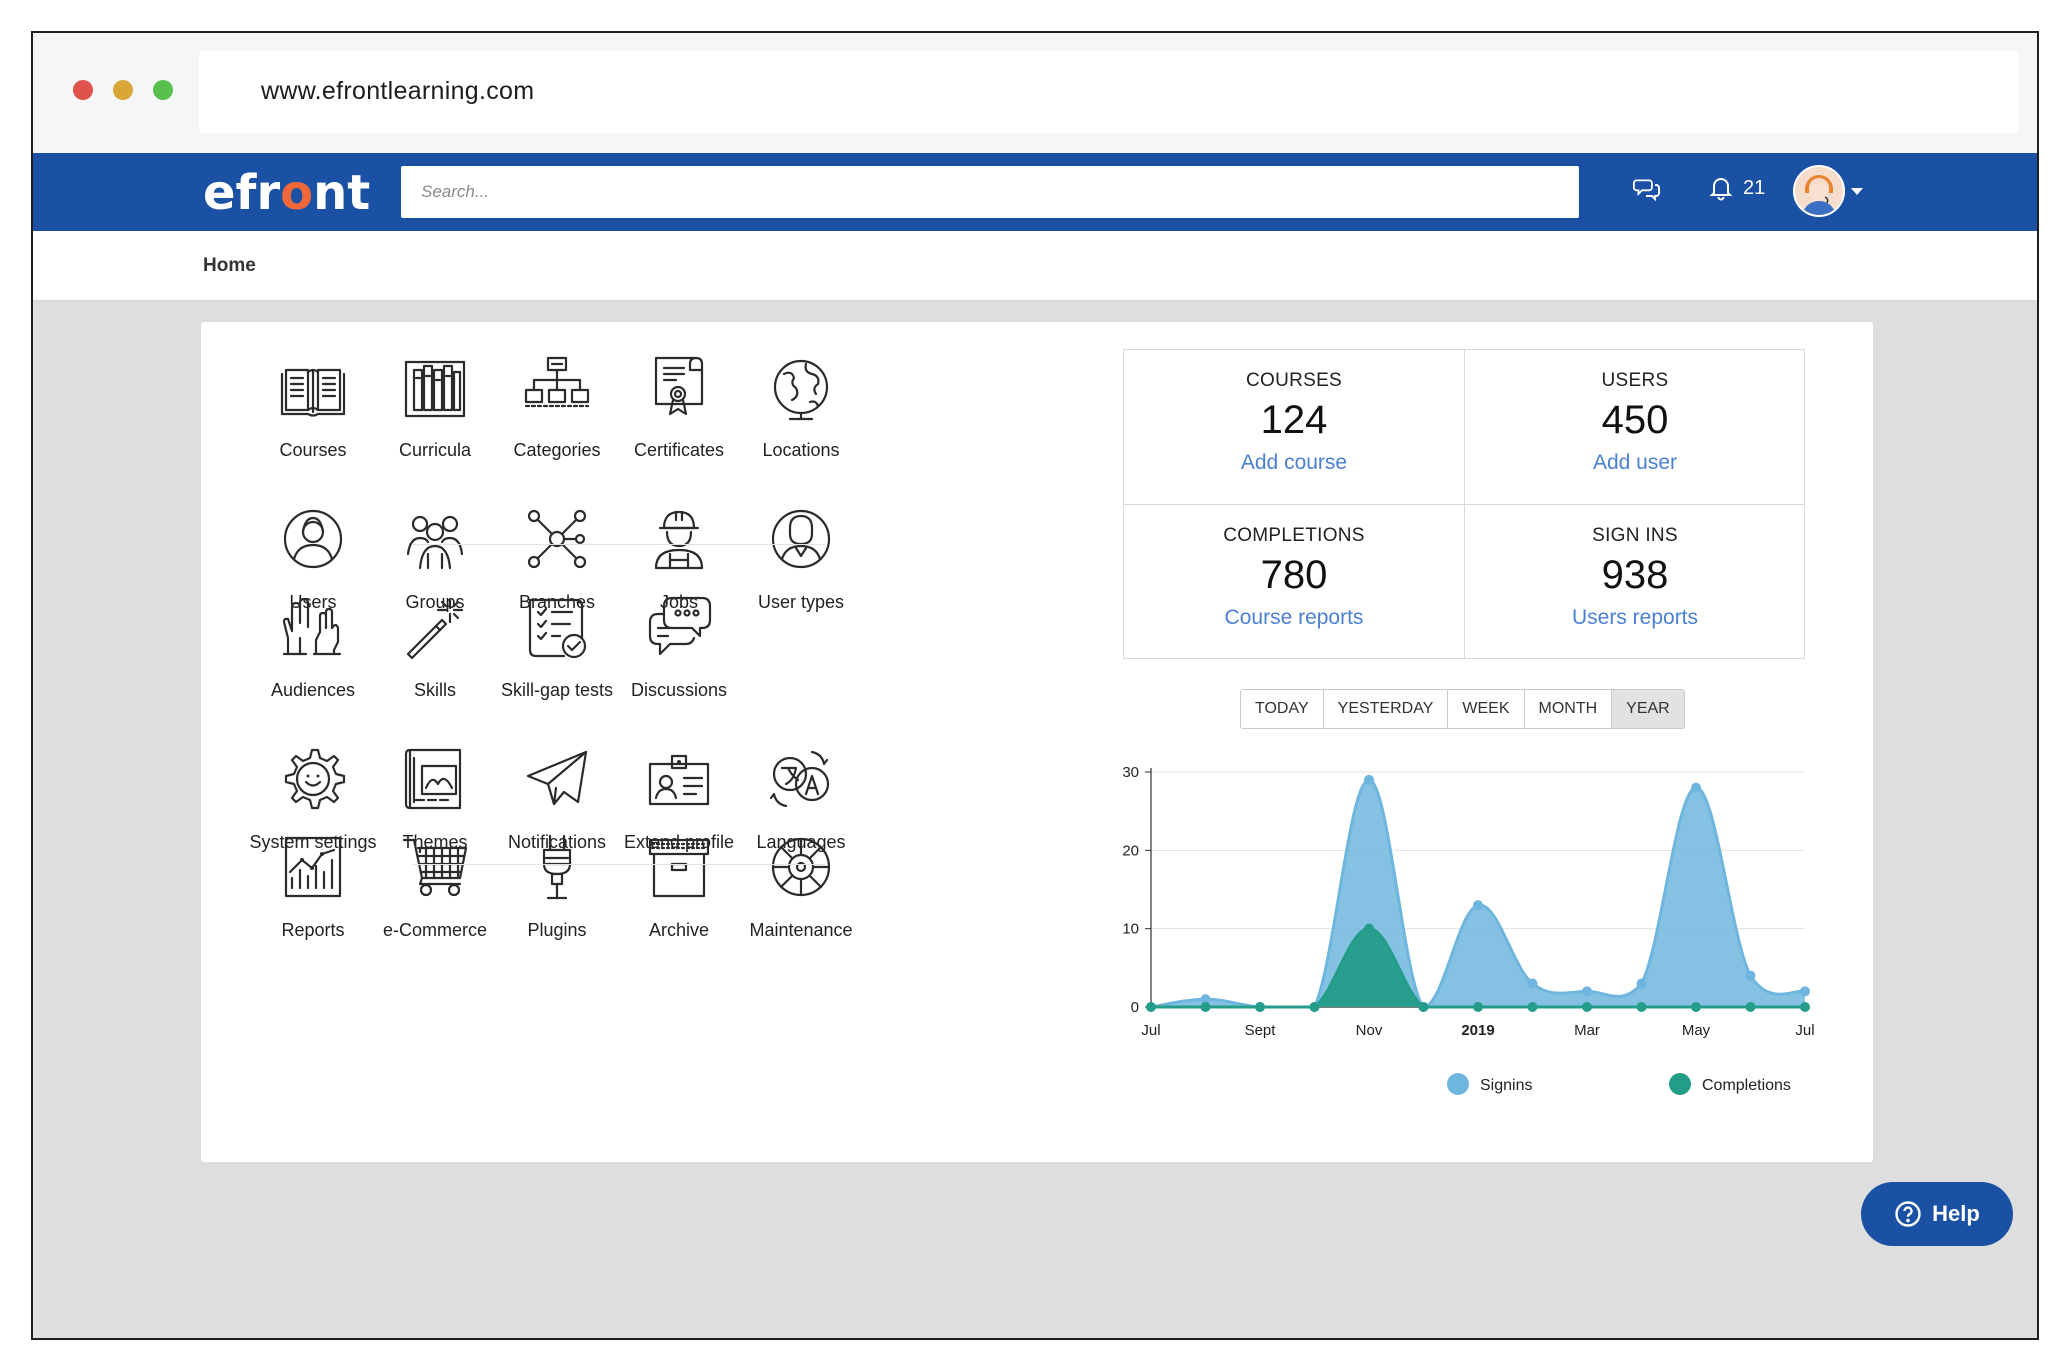 Image resolution: width=2068 pixels, height=1370 pixels. Describe the element at coordinates (1647, 191) in the screenshot. I see `chat-icon` at that location.